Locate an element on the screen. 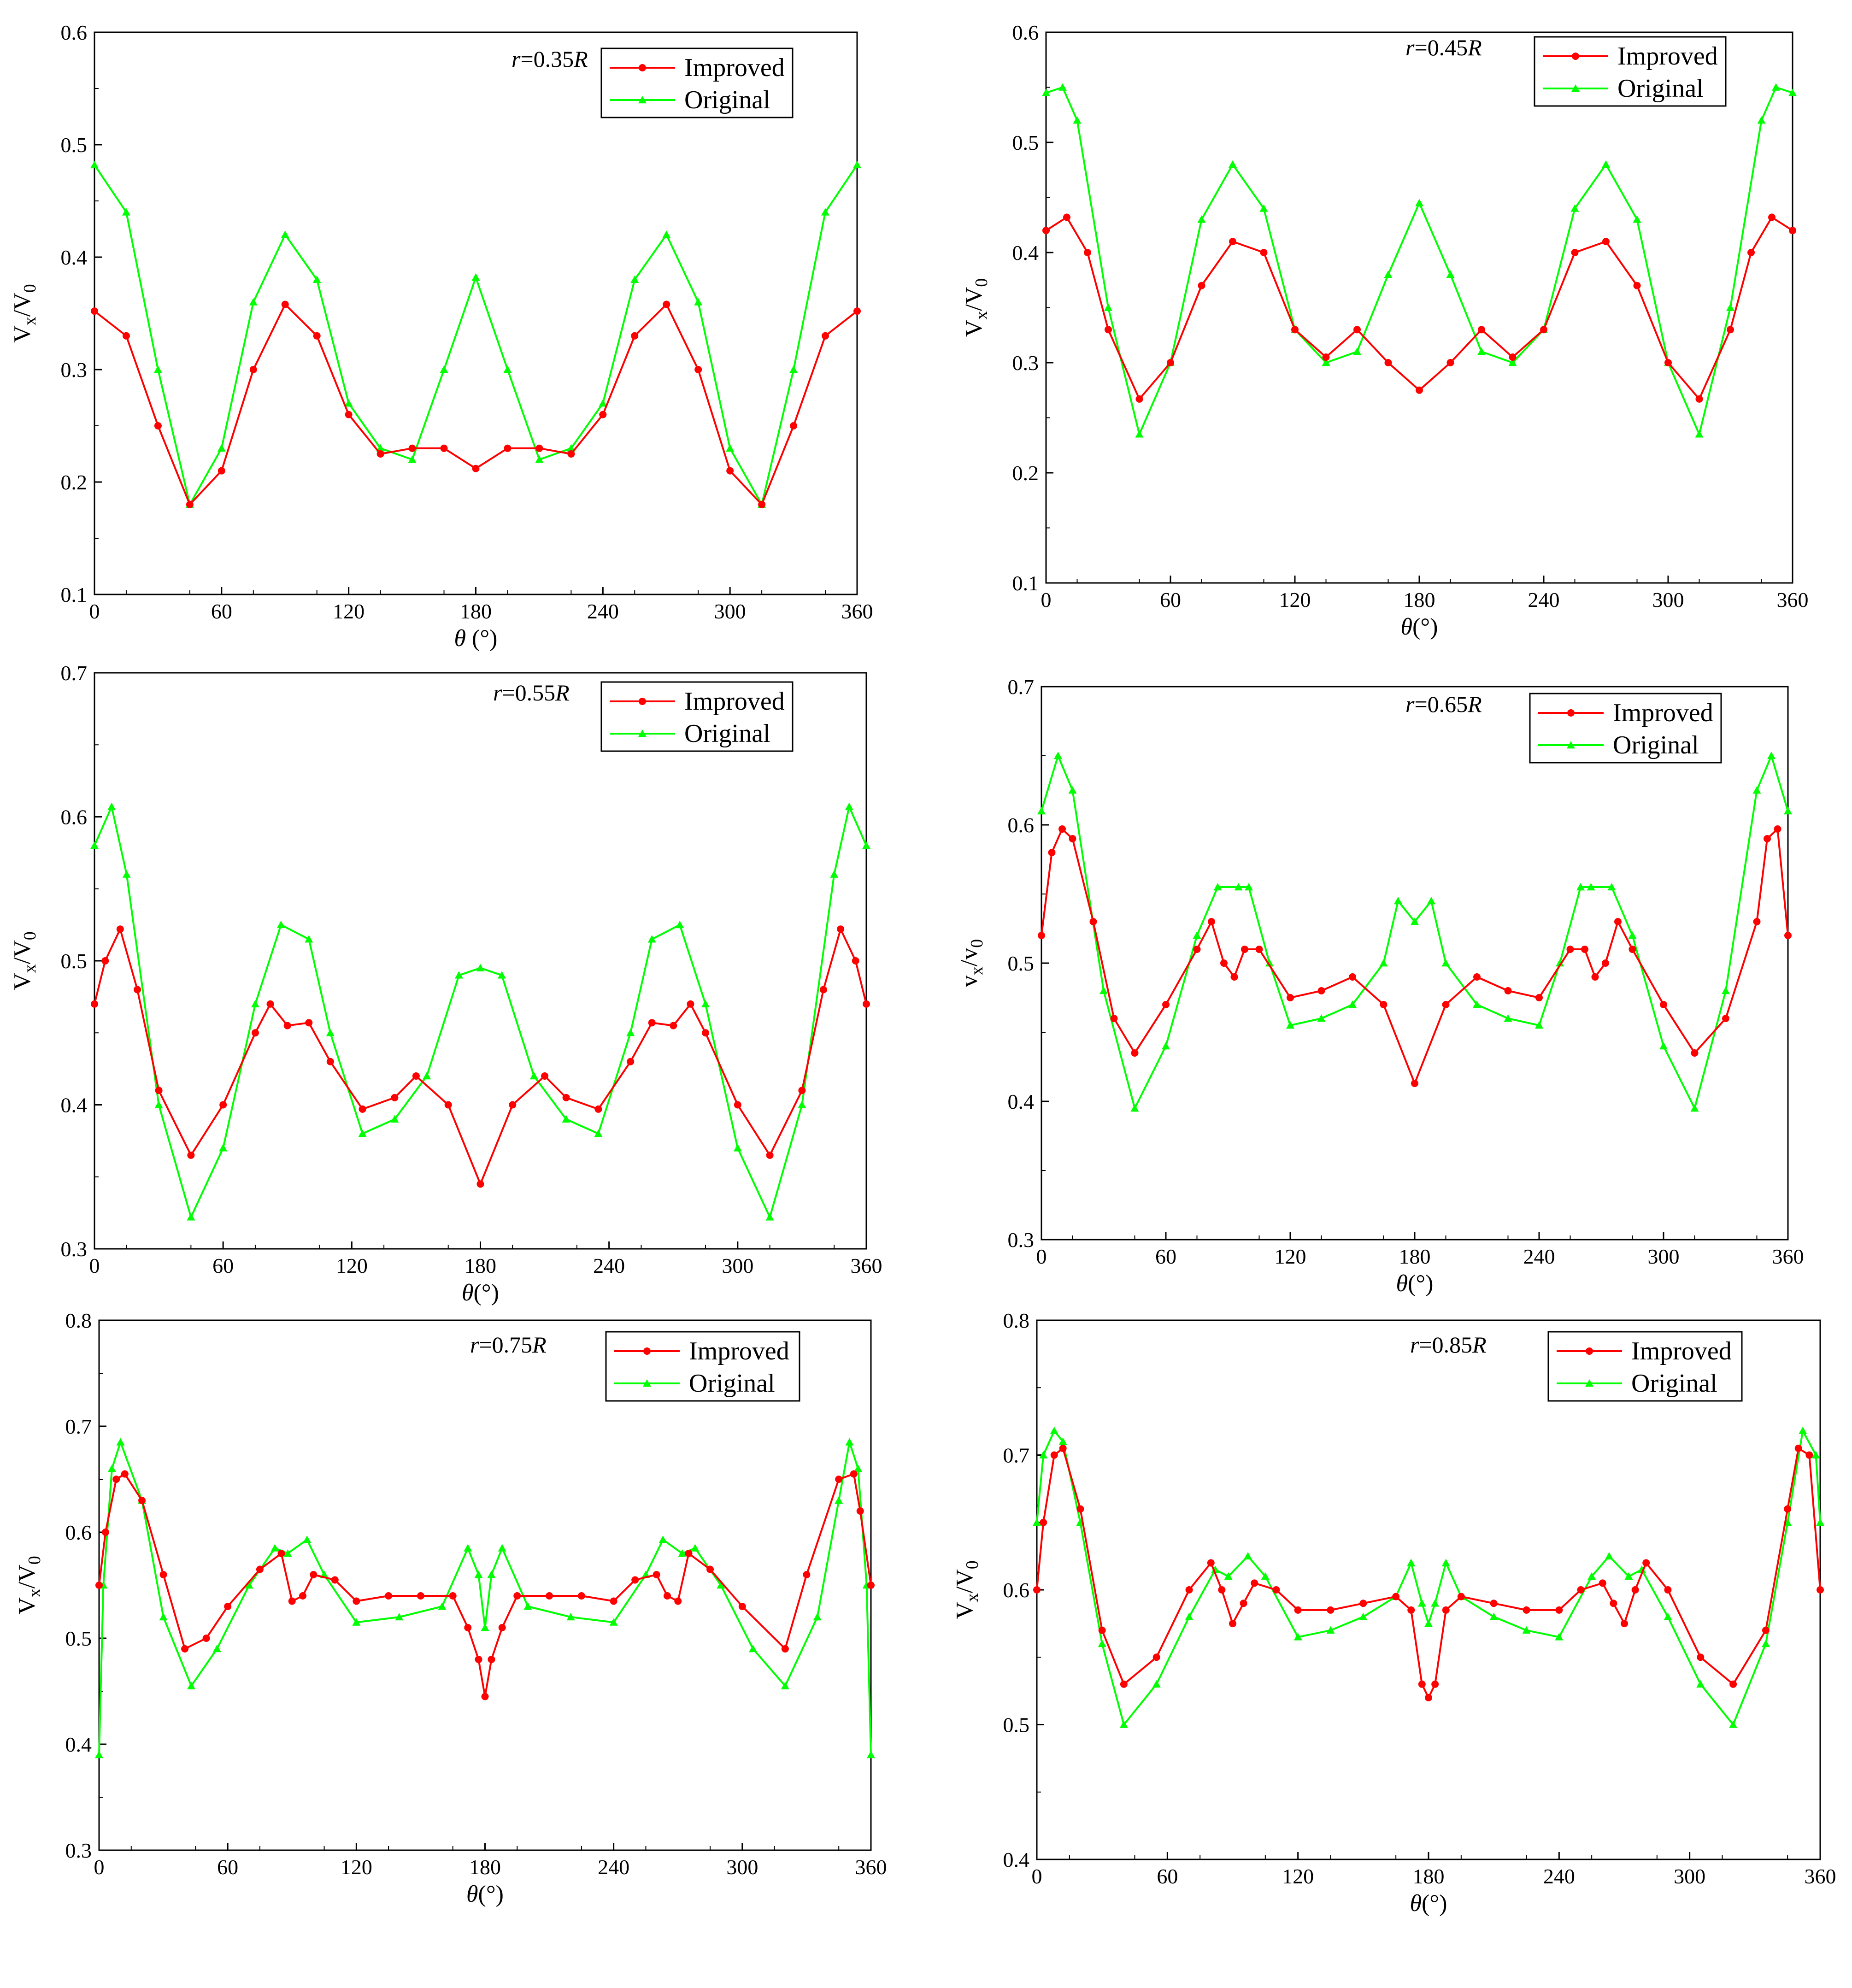 This screenshot has height=1988, width=1852. x-tick-label: 240 is located at coordinates (603, 612).